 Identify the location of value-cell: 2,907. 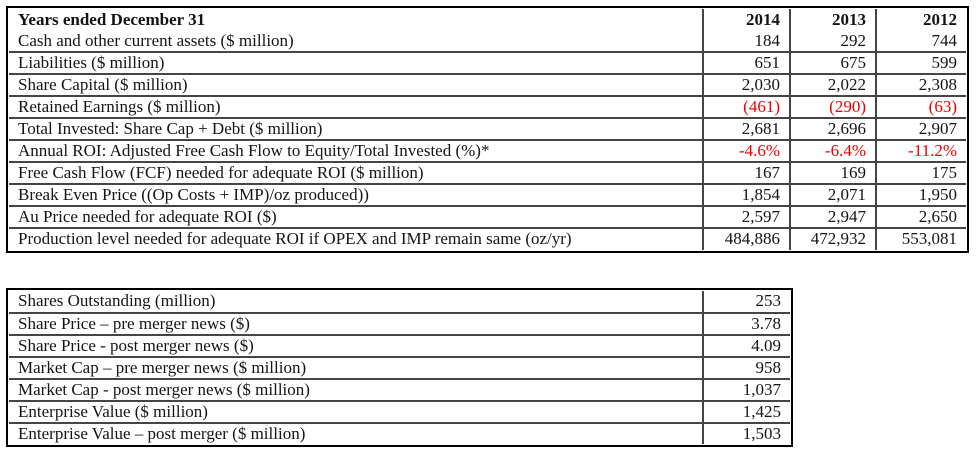
(920, 129).